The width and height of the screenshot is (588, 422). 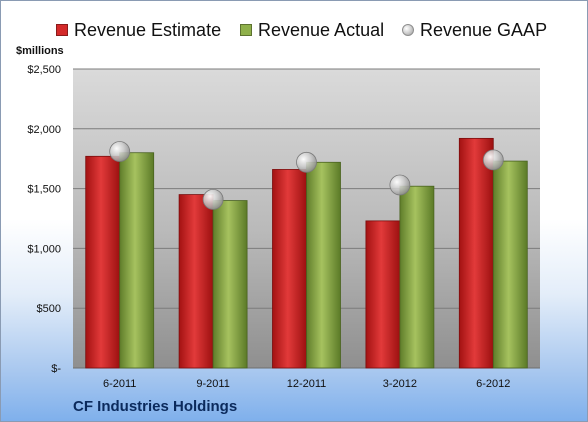 What do you see at coordinates (400, 384) in the screenshot?
I see `x-tick-label: 3-2012` at bounding box center [400, 384].